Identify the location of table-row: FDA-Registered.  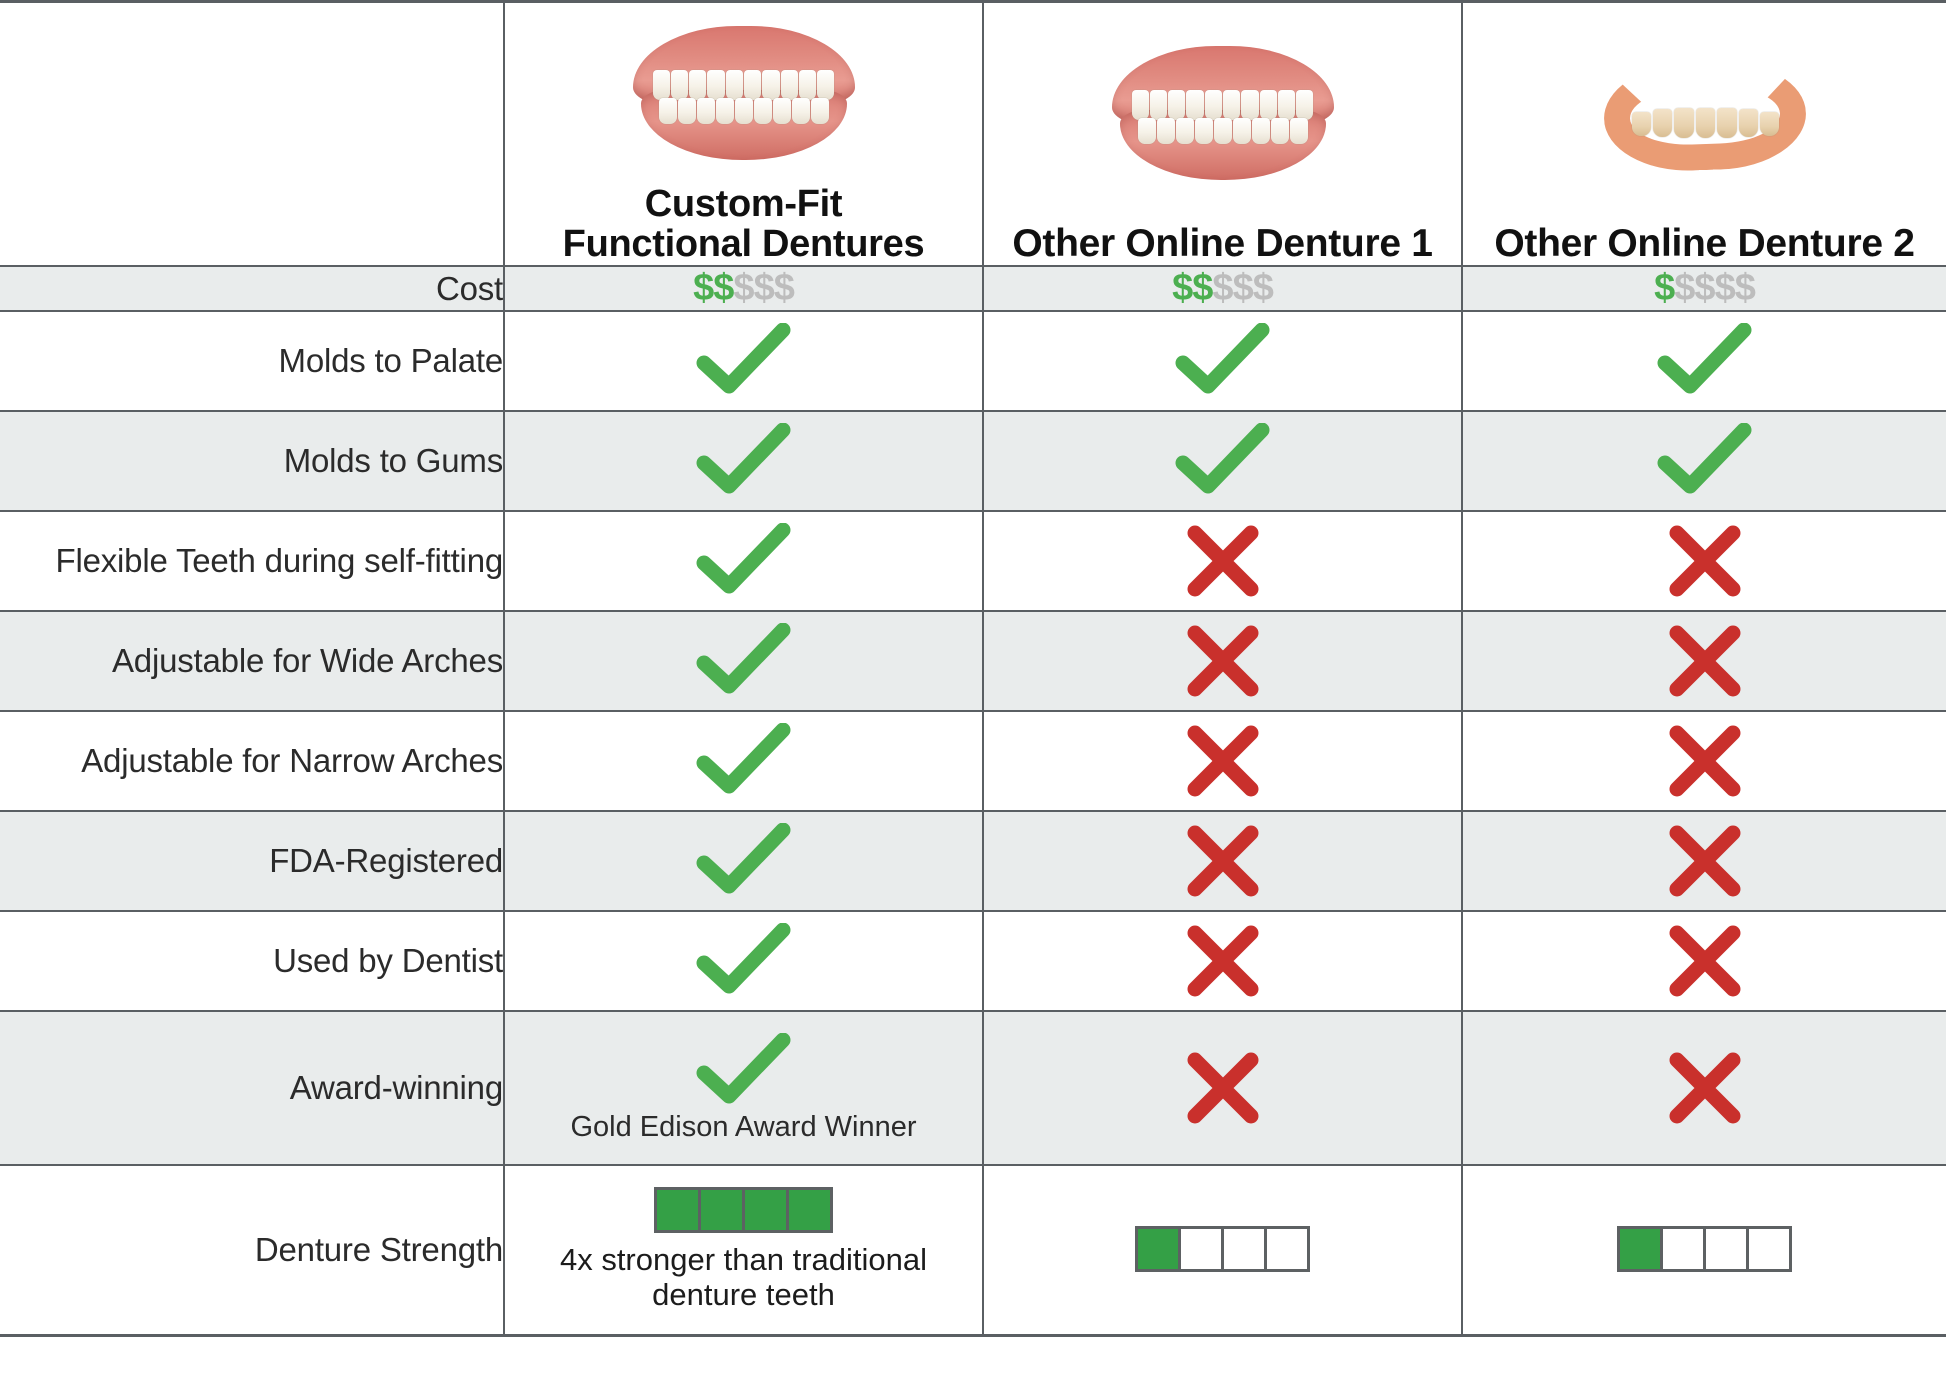
(973, 861).